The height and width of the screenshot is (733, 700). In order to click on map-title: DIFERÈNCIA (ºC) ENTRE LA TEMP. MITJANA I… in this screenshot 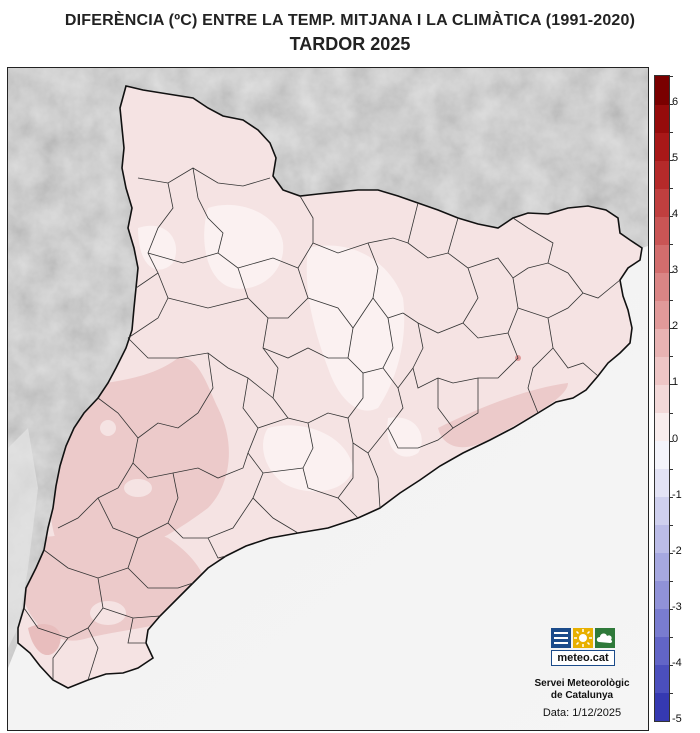, I will do `click(350, 20)`.